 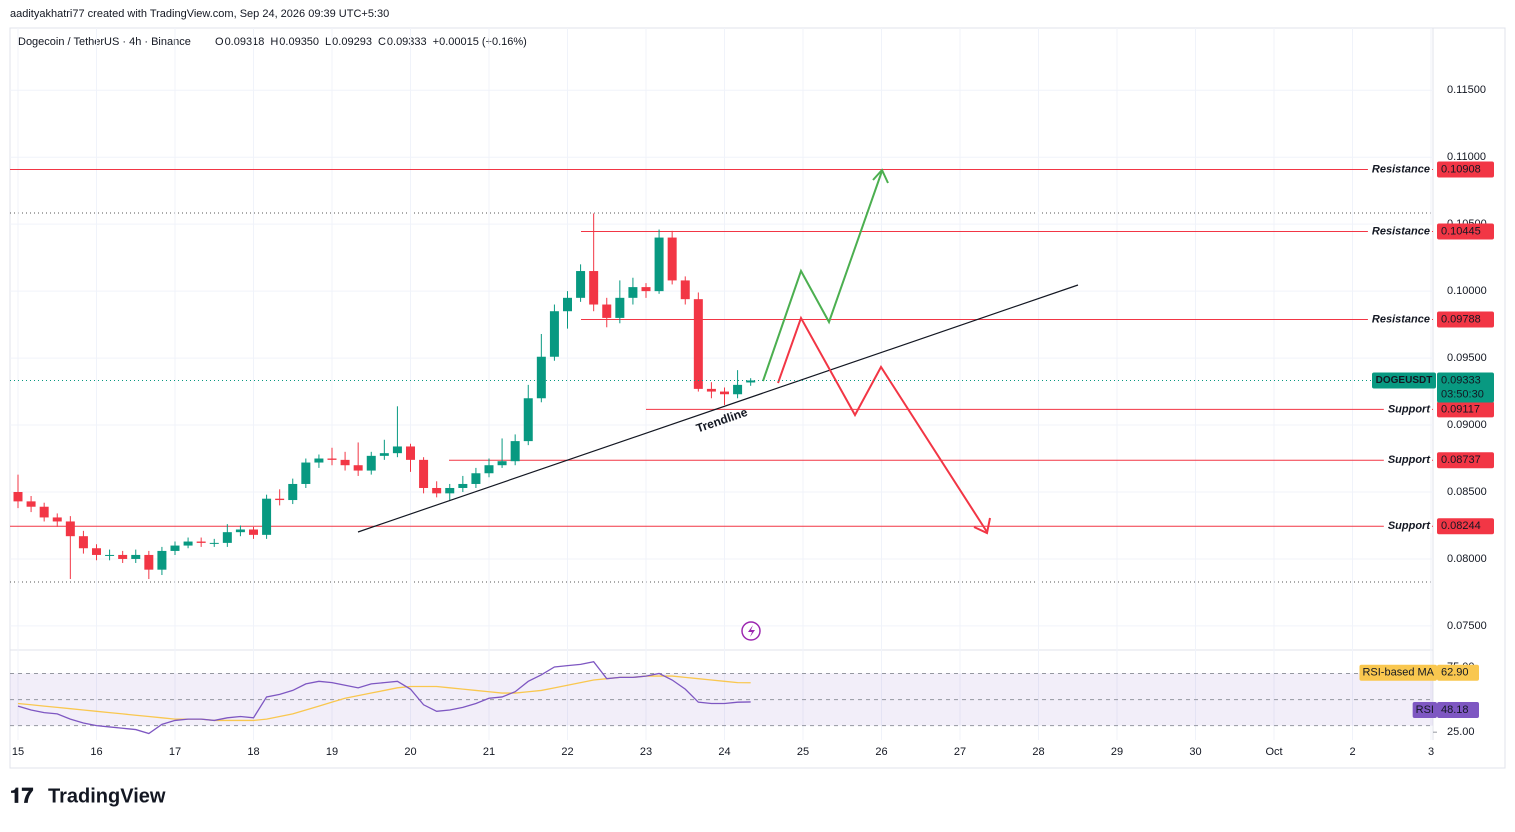 I want to click on y-tick-label: 0.08000, so click(x=1467, y=559).